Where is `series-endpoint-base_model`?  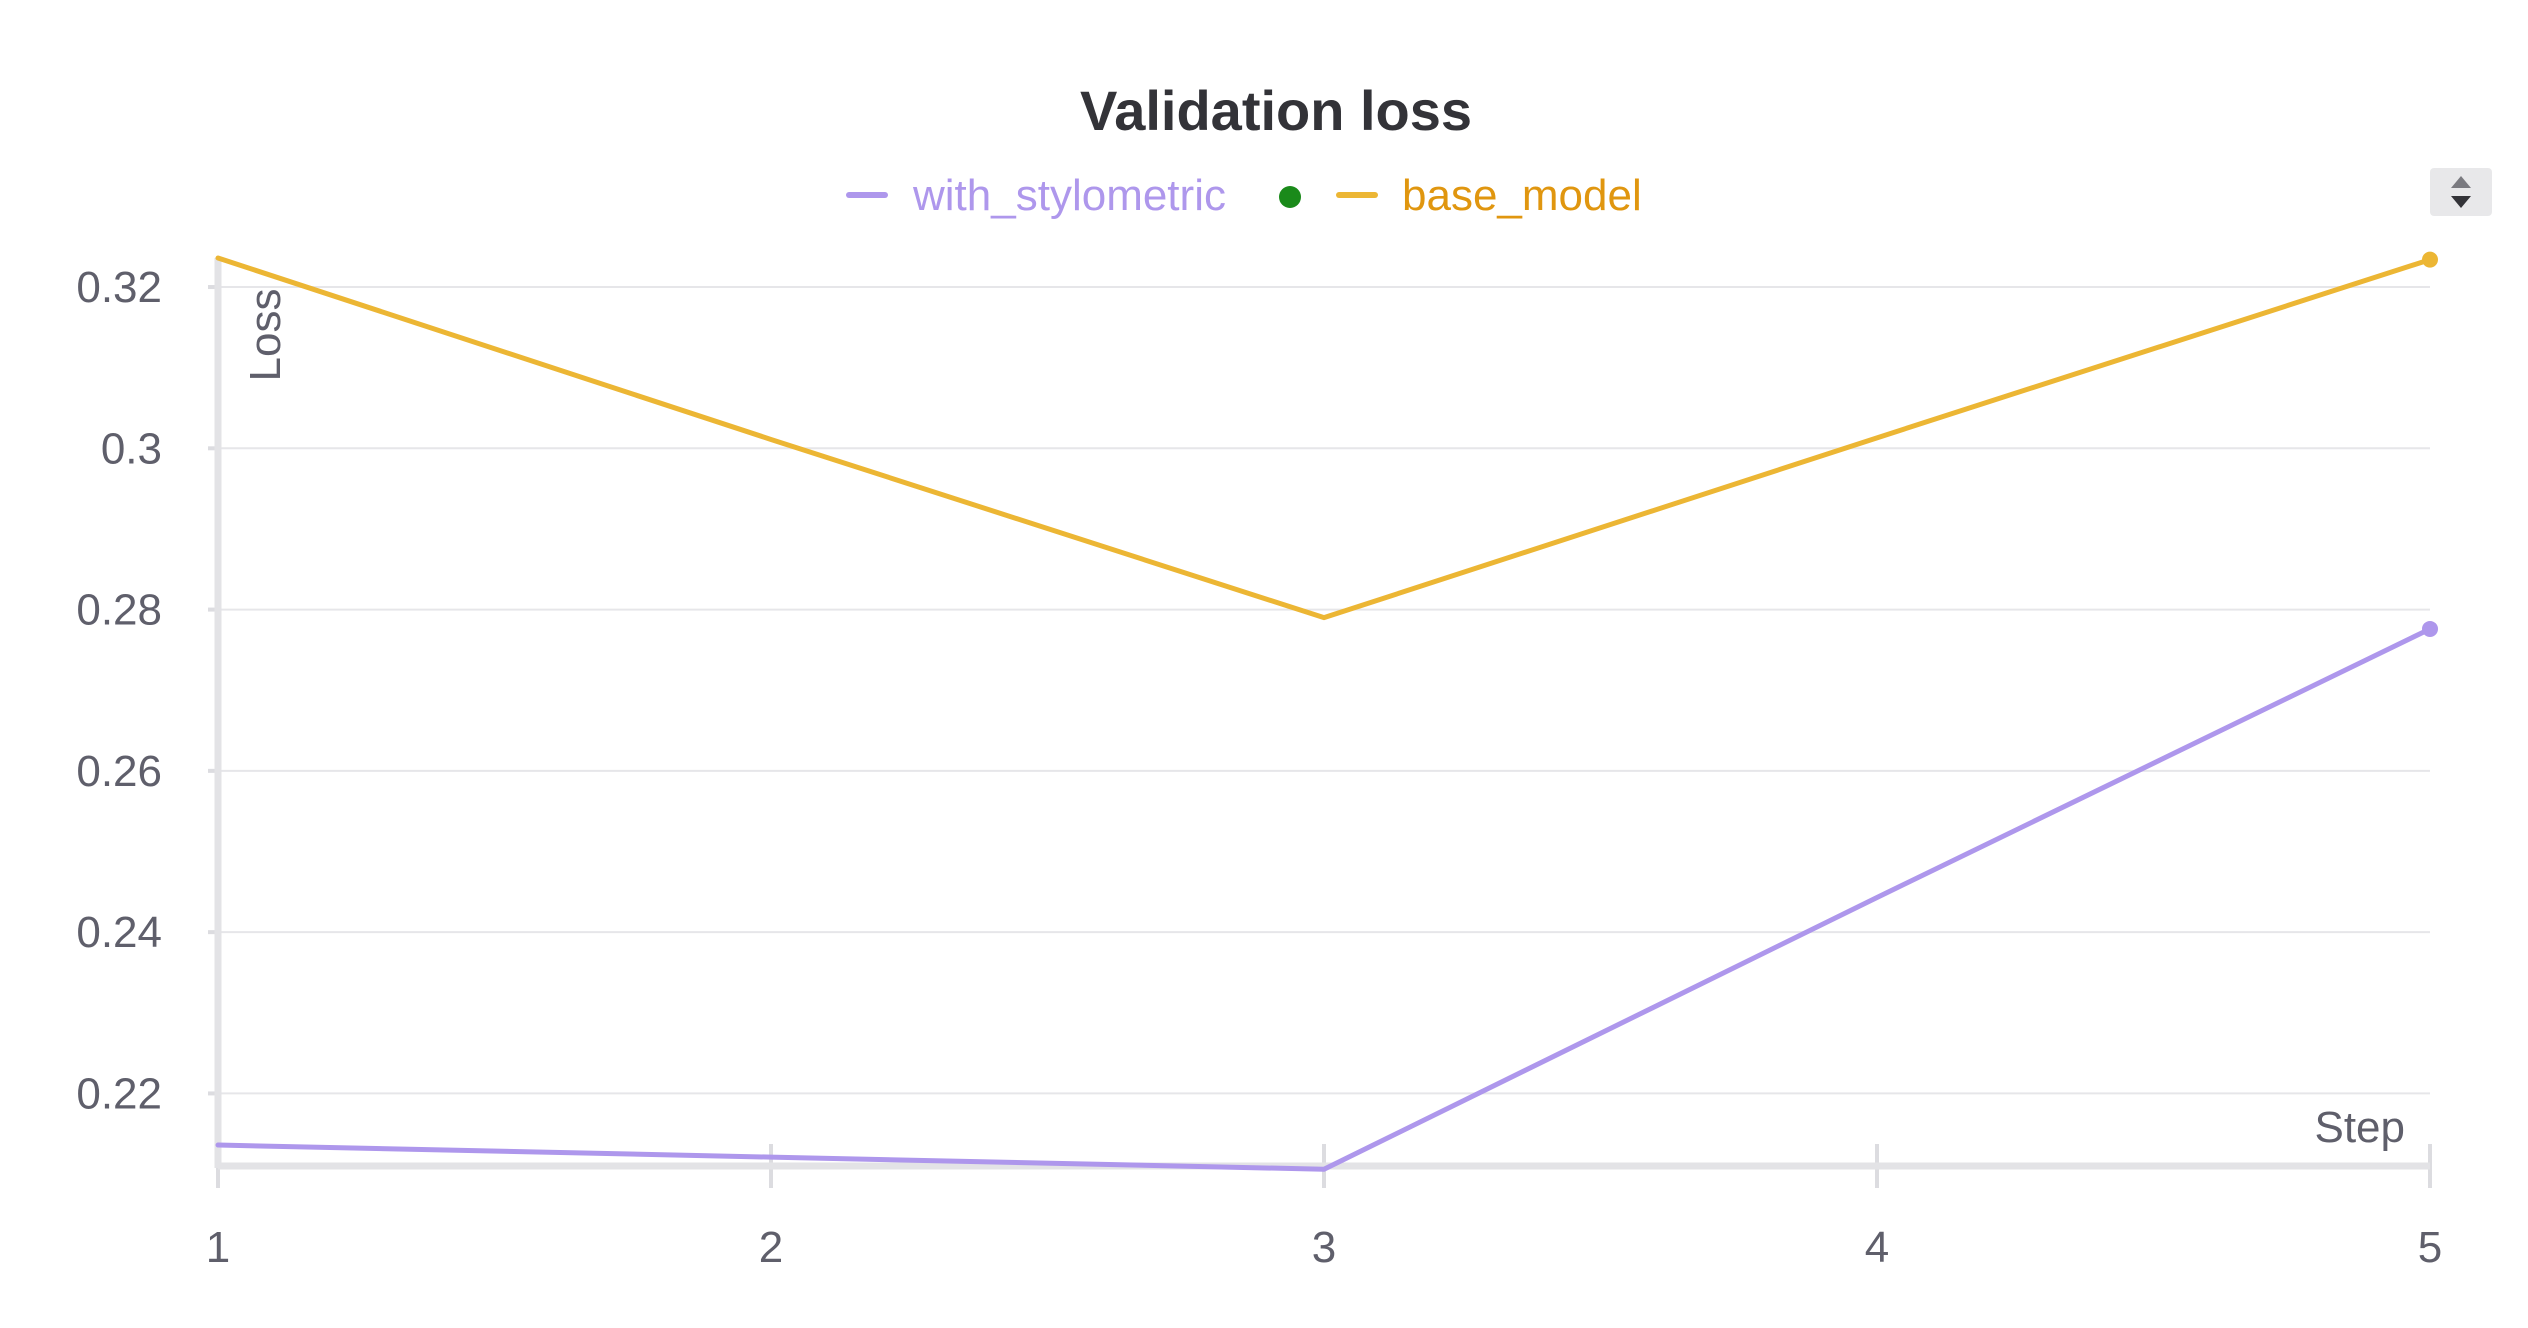 series-endpoint-base_model is located at coordinates (2430, 259).